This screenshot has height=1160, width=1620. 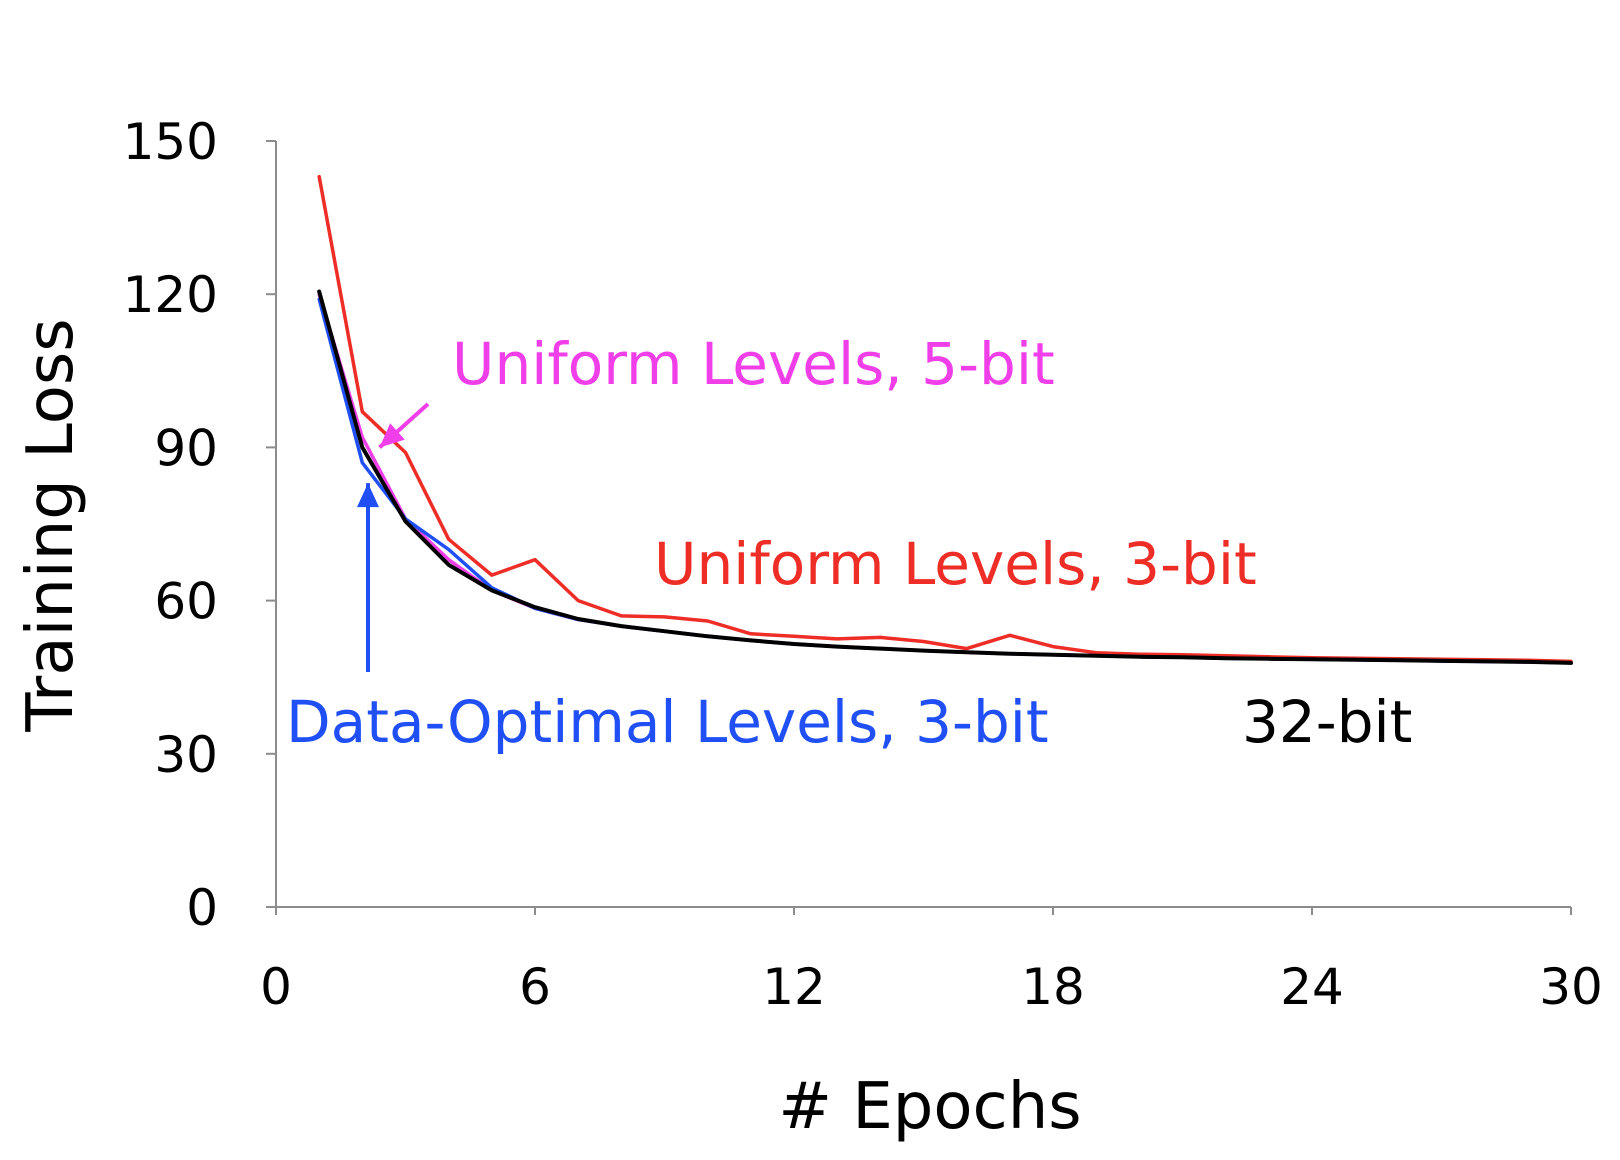 What do you see at coordinates (753, 364) in the screenshot?
I see `label-uniform-5bit: Uniform Levels, 5-bit` at bounding box center [753, 364].